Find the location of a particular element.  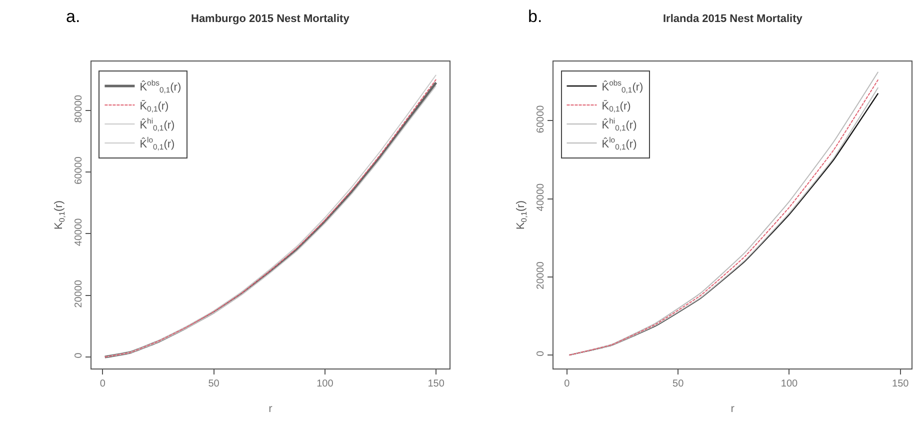

chart-title: Hamburgo 2015 Nest Mortality is located at coordinates (270, 19).